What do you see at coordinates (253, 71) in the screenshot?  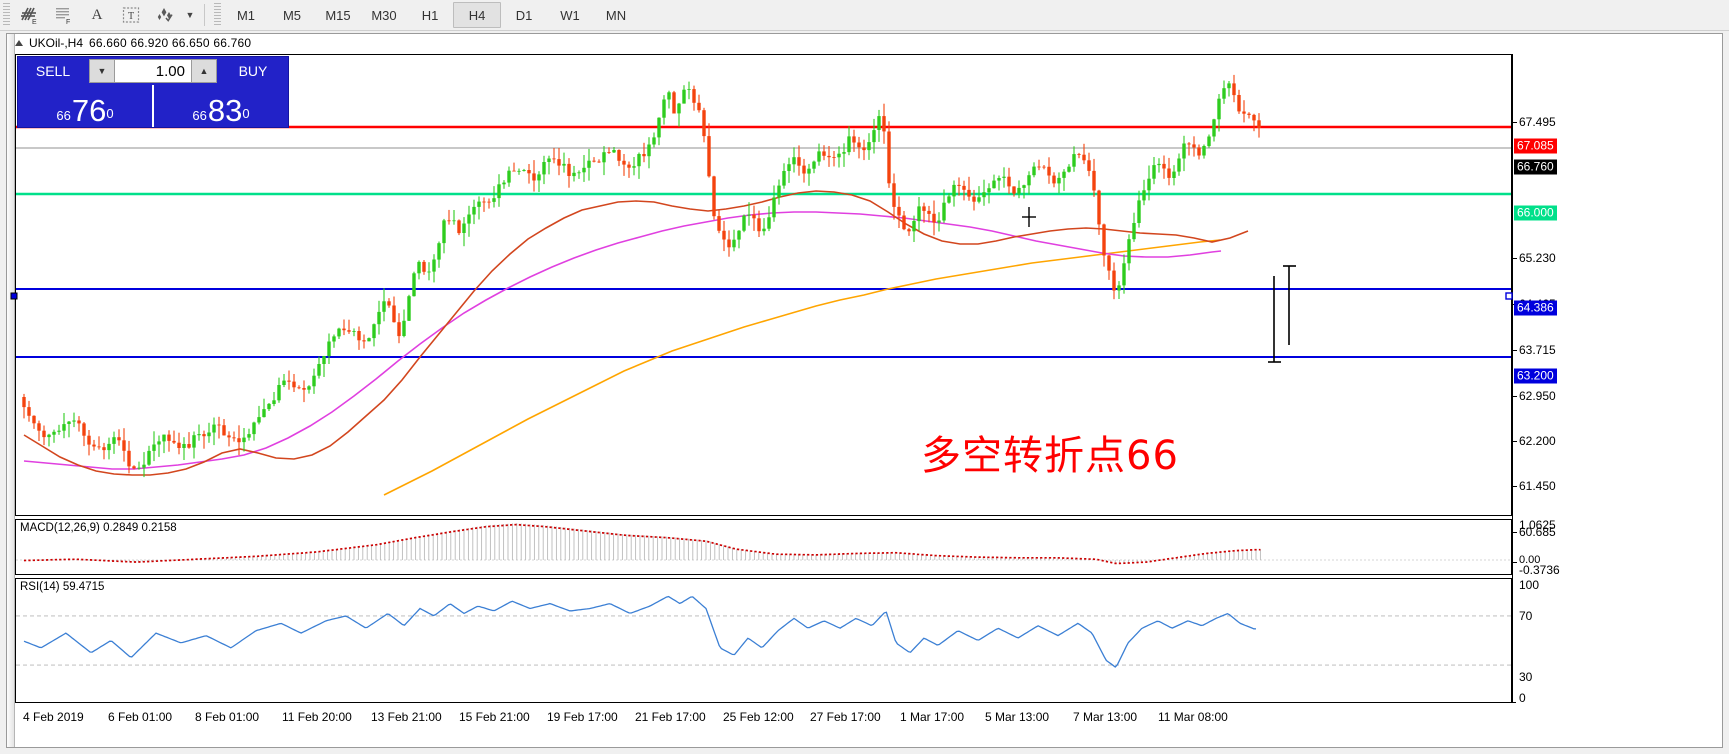 I see `buy-button: BUY` at bounding box center [253, 71].